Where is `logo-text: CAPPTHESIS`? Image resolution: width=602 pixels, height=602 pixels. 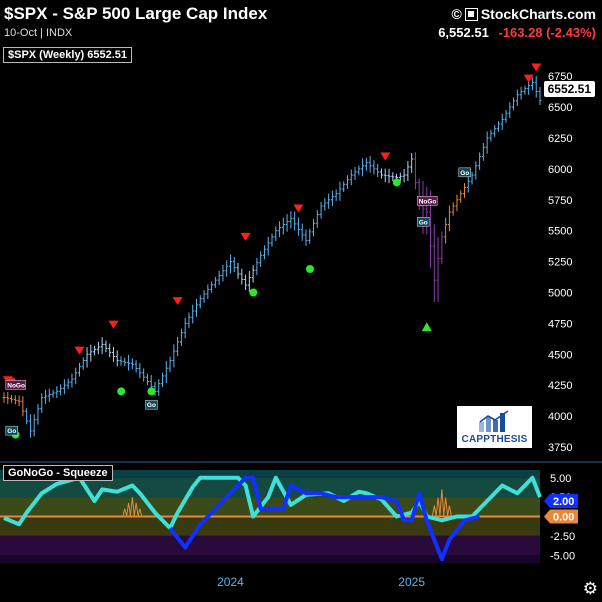 logo-text: CAPPTHESIS is located at coordinates (494, 439).